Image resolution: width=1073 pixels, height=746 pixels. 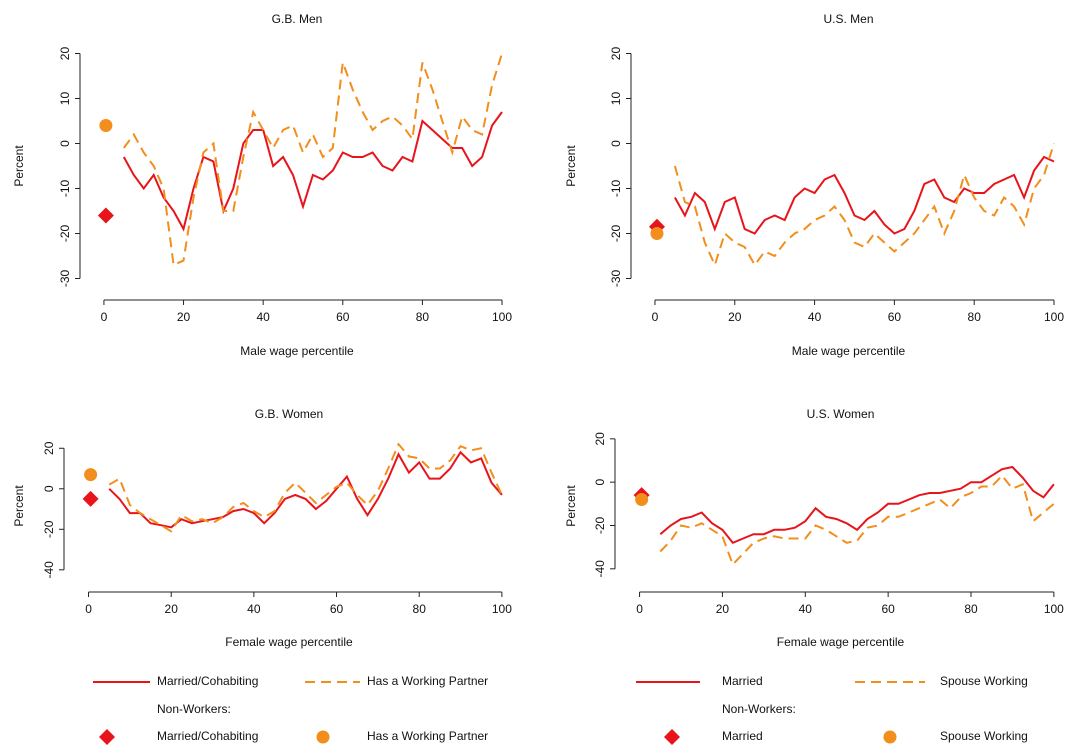 What do you see at coordinates (289, 414) in the screenshot?
I see `chart-title: G.B. Women` at bounding box center [289, 414].